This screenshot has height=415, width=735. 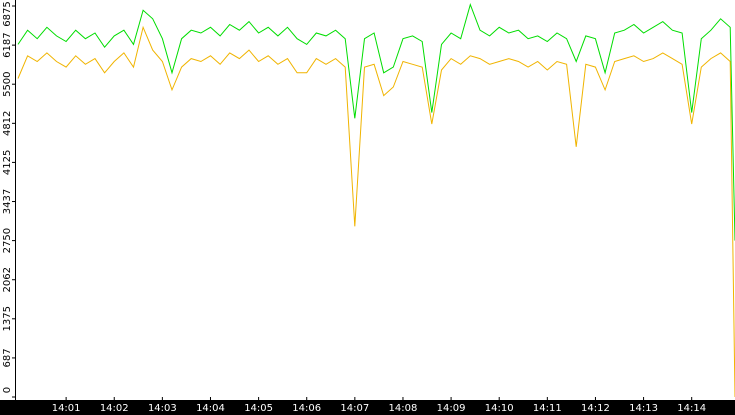 I want to click on y-tick-label: 5500, so click(x=7, y=83).